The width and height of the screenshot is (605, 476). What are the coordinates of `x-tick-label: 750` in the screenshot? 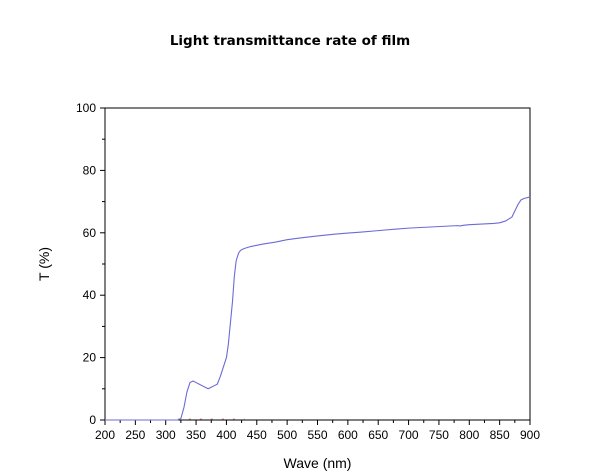 It's located at (439, 435).